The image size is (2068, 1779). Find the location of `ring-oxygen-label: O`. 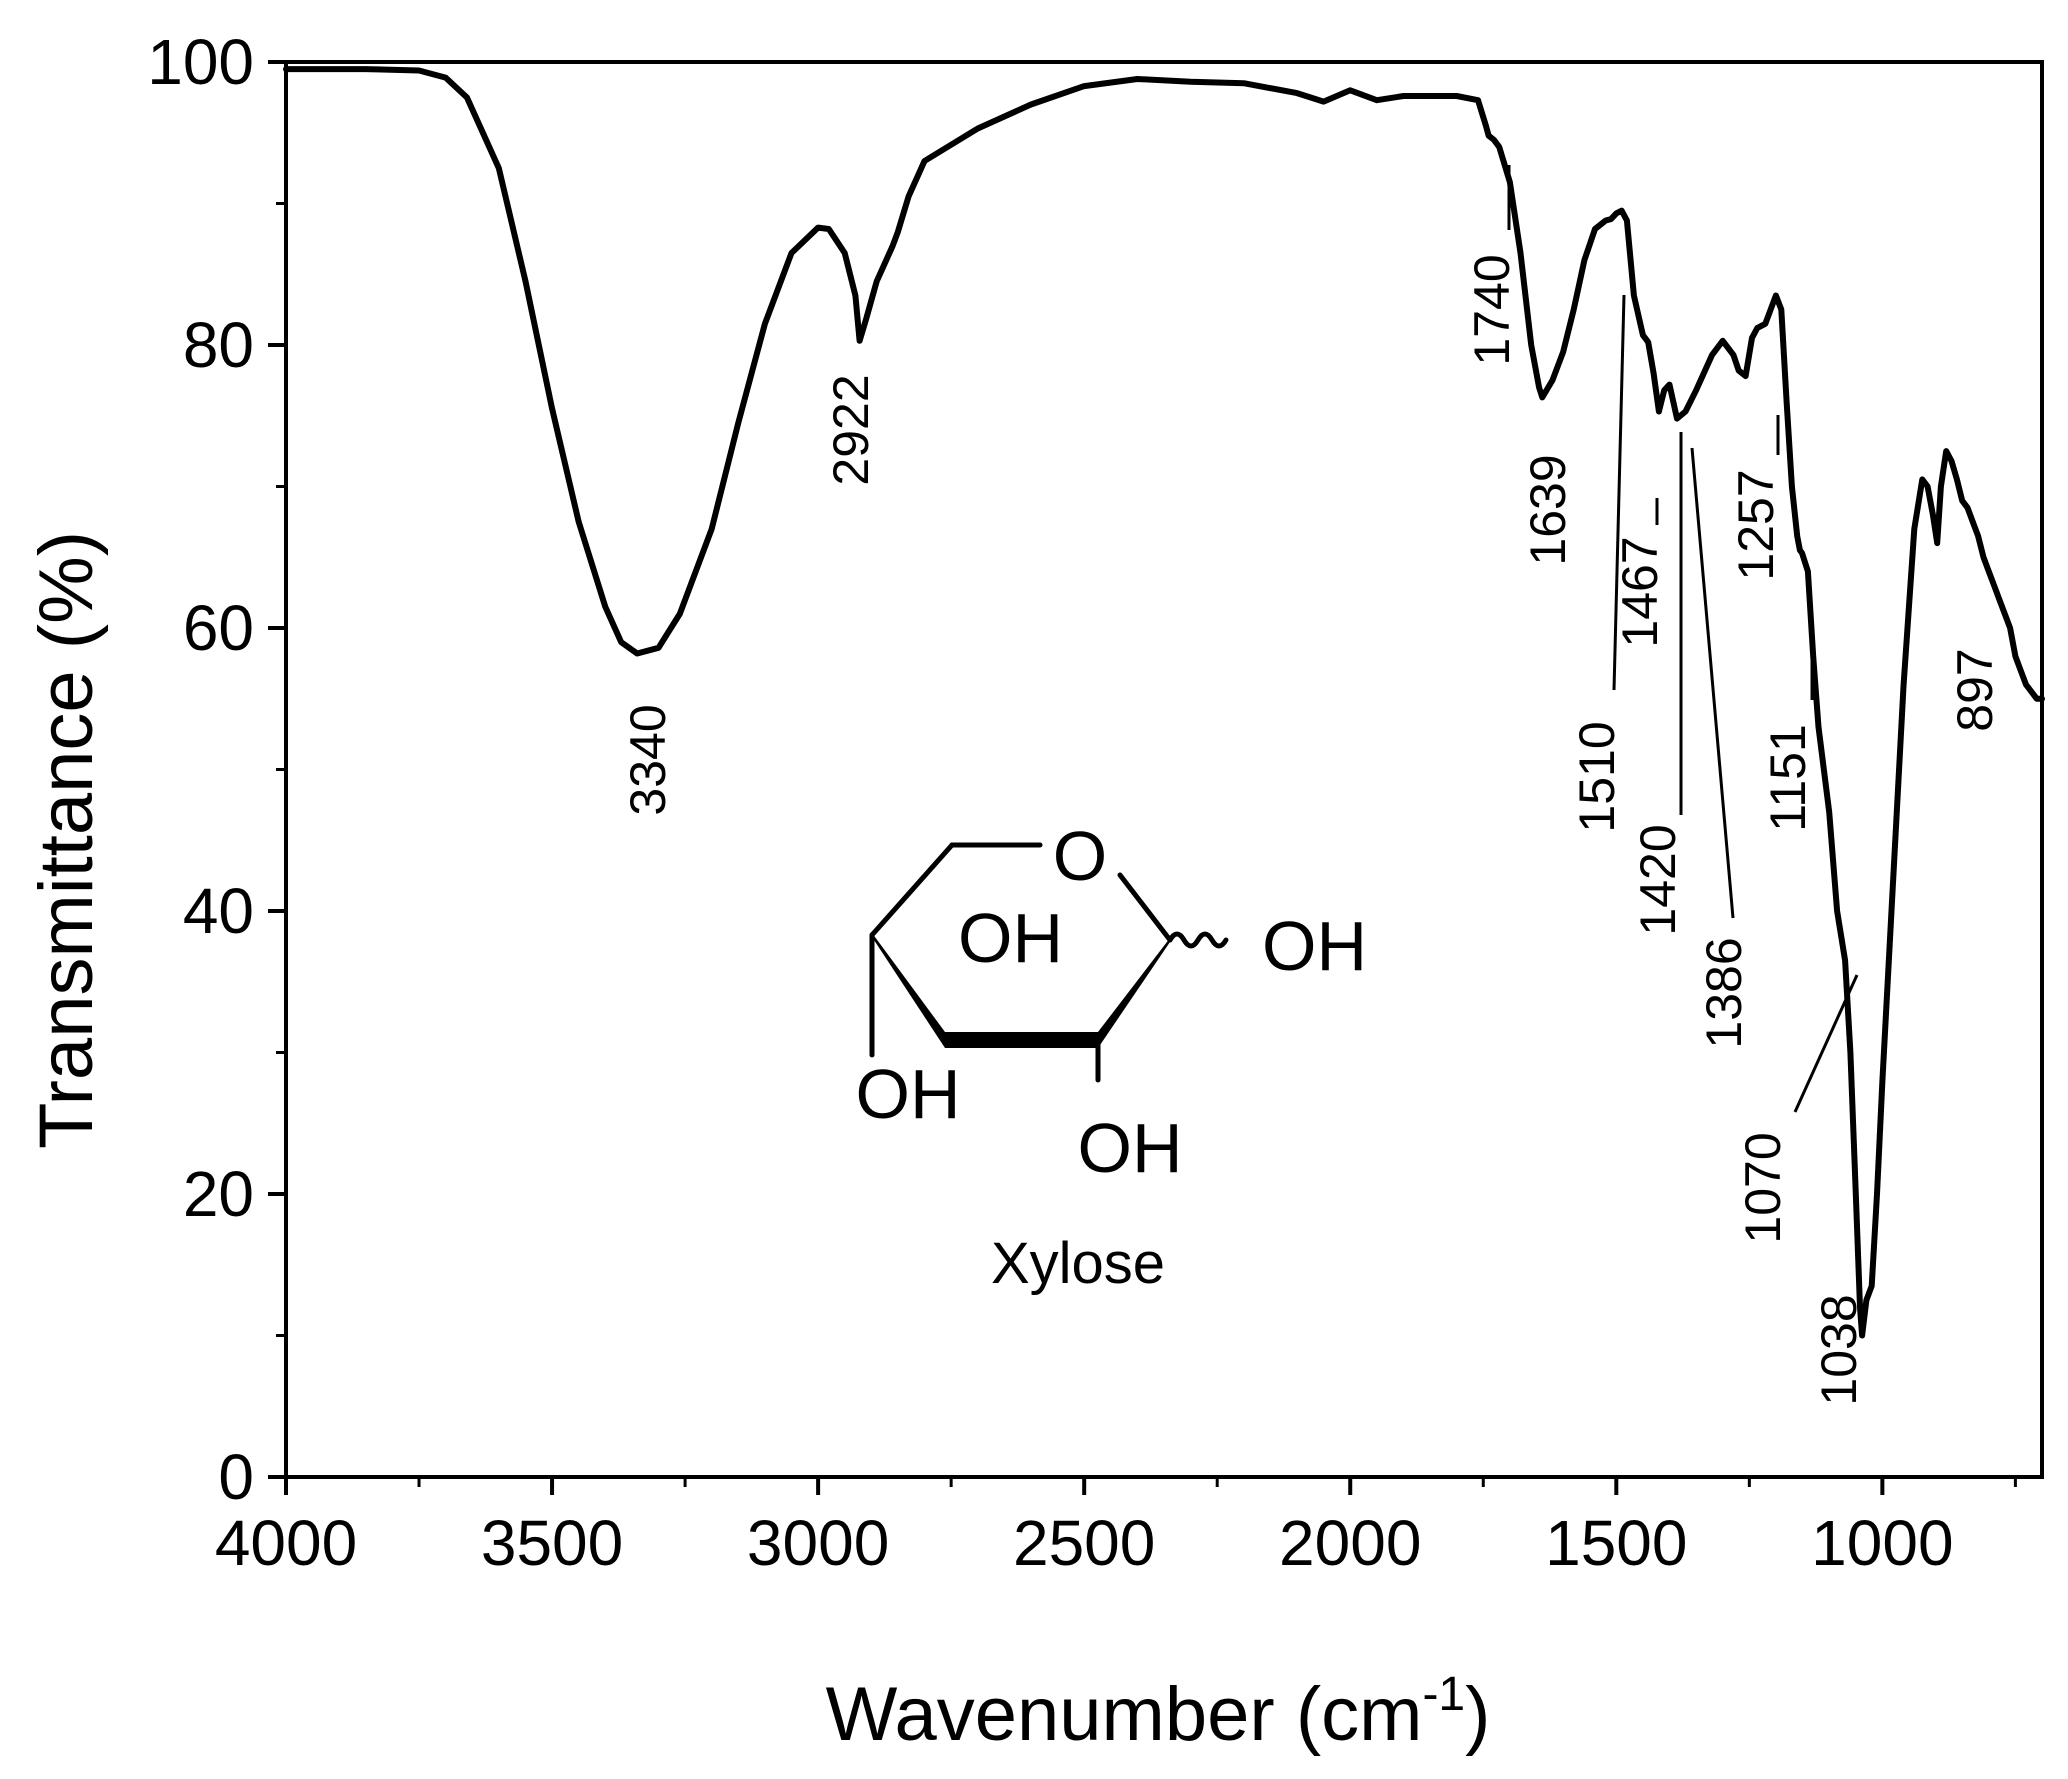

ring-oxygen-label: O is located at coordinates (1080, 856).